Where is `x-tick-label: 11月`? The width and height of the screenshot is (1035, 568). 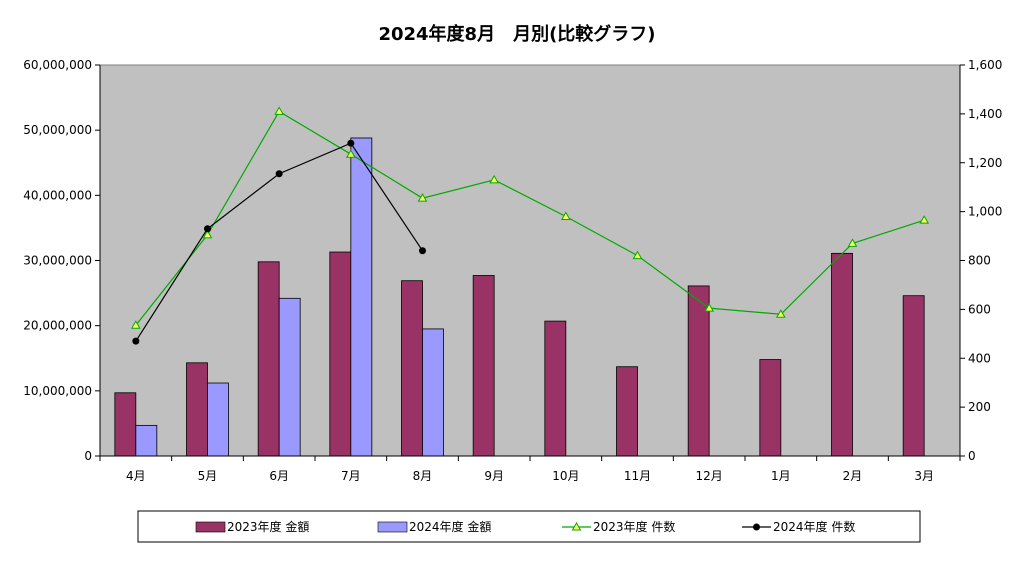
x-tick-label: 11月 is located at coordinates (637, 476).